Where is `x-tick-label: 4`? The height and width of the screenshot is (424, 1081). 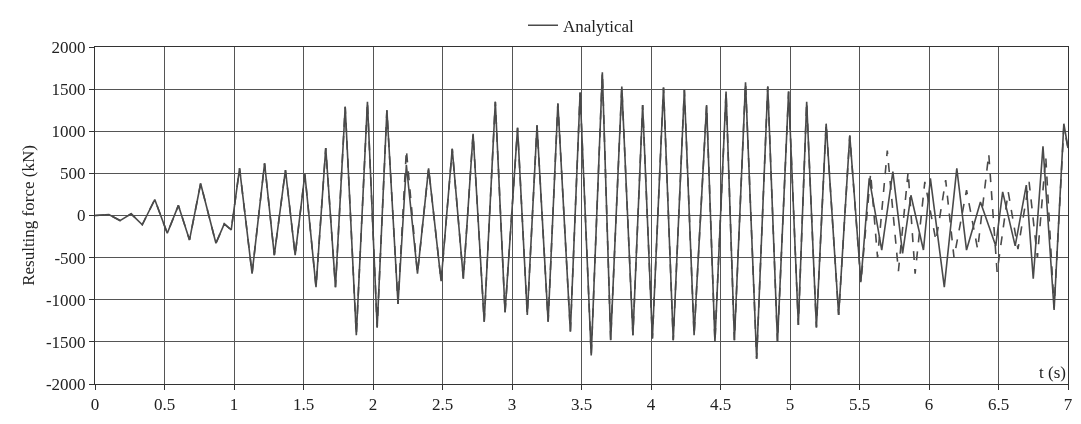
x-tick-label: 4 is located at coordinates (651, 405).